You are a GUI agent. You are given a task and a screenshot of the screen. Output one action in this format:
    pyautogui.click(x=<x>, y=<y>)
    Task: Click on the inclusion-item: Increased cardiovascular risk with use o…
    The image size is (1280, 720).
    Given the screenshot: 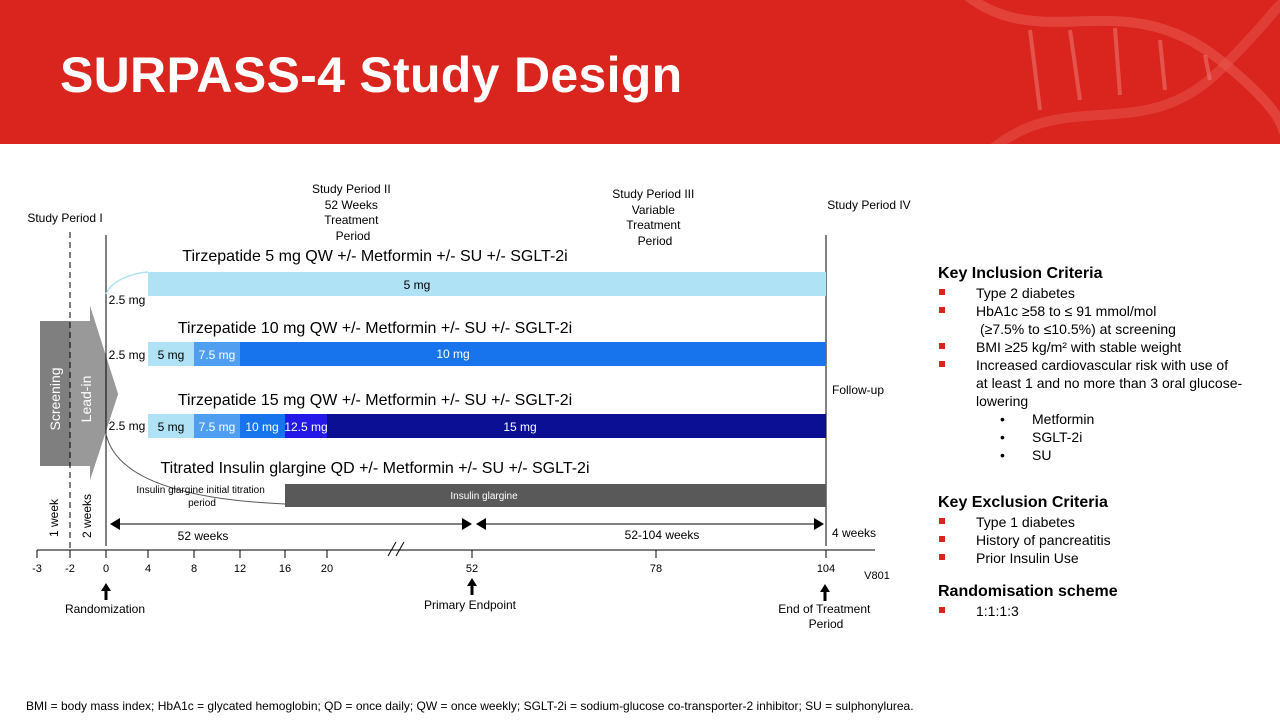 What is the action you would take?
    pyautogui.click(x=1090, y=365)
    